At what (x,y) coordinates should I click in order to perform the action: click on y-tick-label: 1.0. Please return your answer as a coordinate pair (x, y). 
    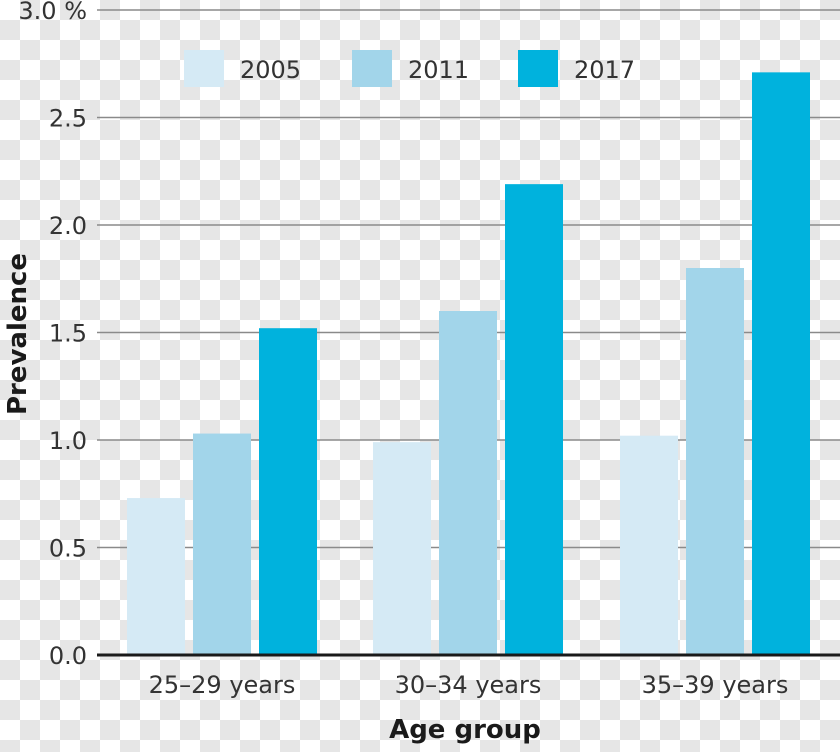
    Looking at the image, I should click on (68, 441).